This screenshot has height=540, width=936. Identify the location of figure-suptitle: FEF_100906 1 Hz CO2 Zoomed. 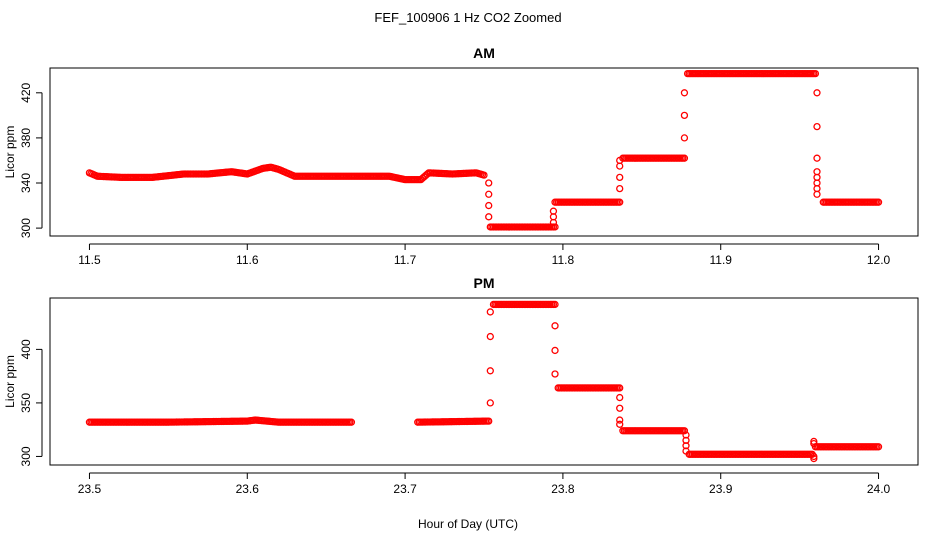
(467, 17).